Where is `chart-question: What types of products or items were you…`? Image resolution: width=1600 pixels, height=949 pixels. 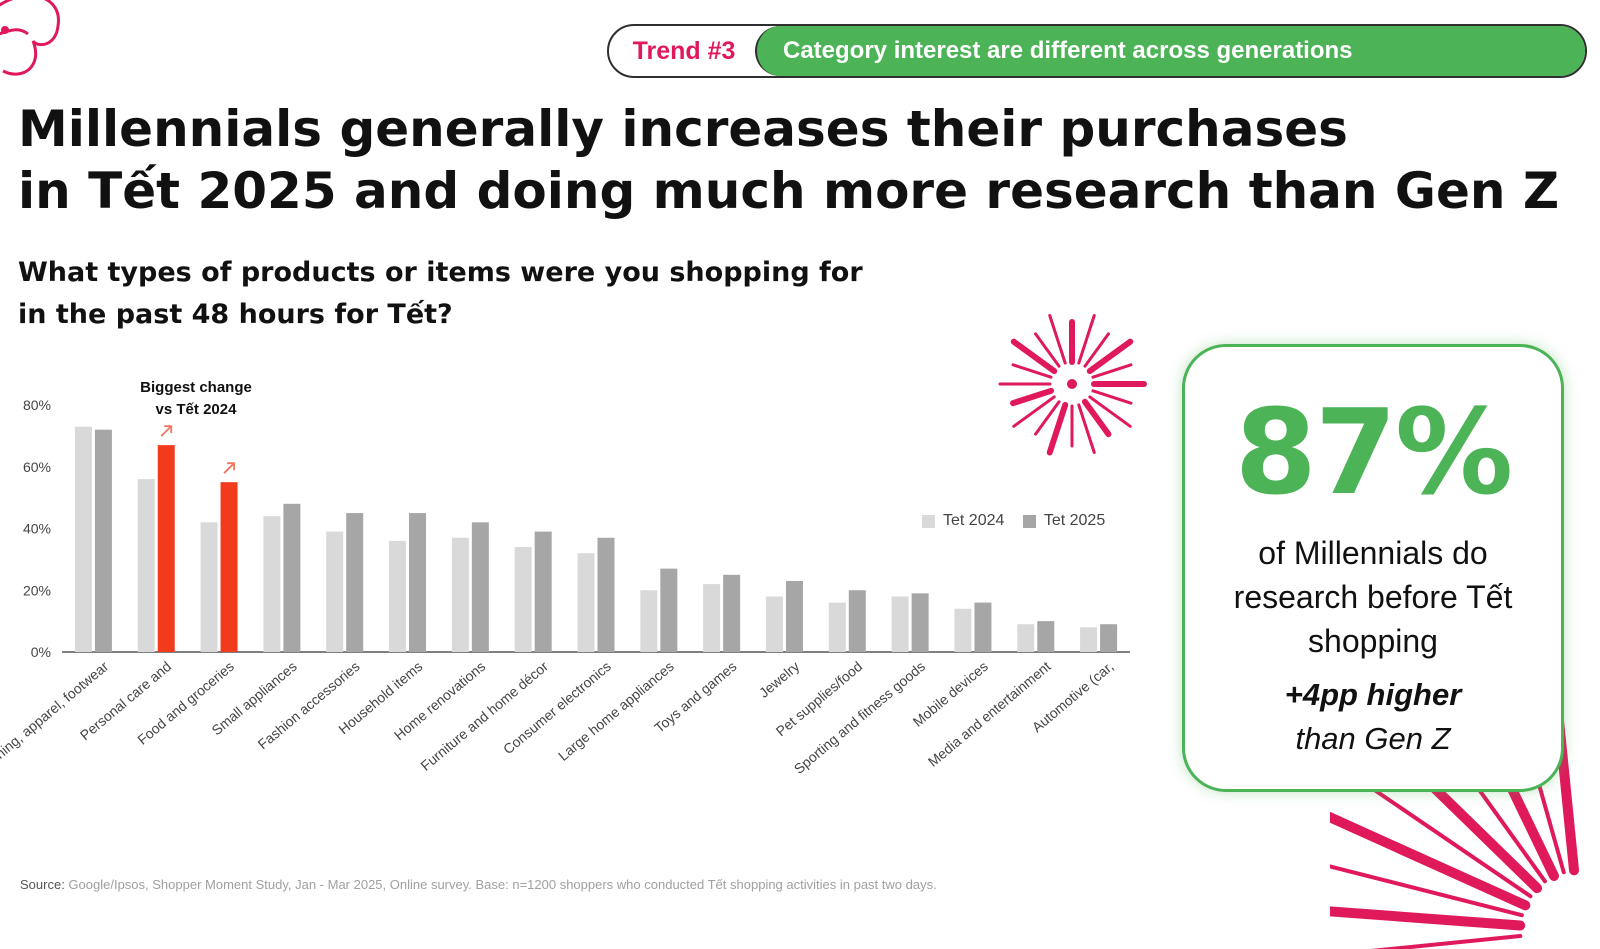 chart-question: What types of products or items were you… is located at coordinates (468, 294).